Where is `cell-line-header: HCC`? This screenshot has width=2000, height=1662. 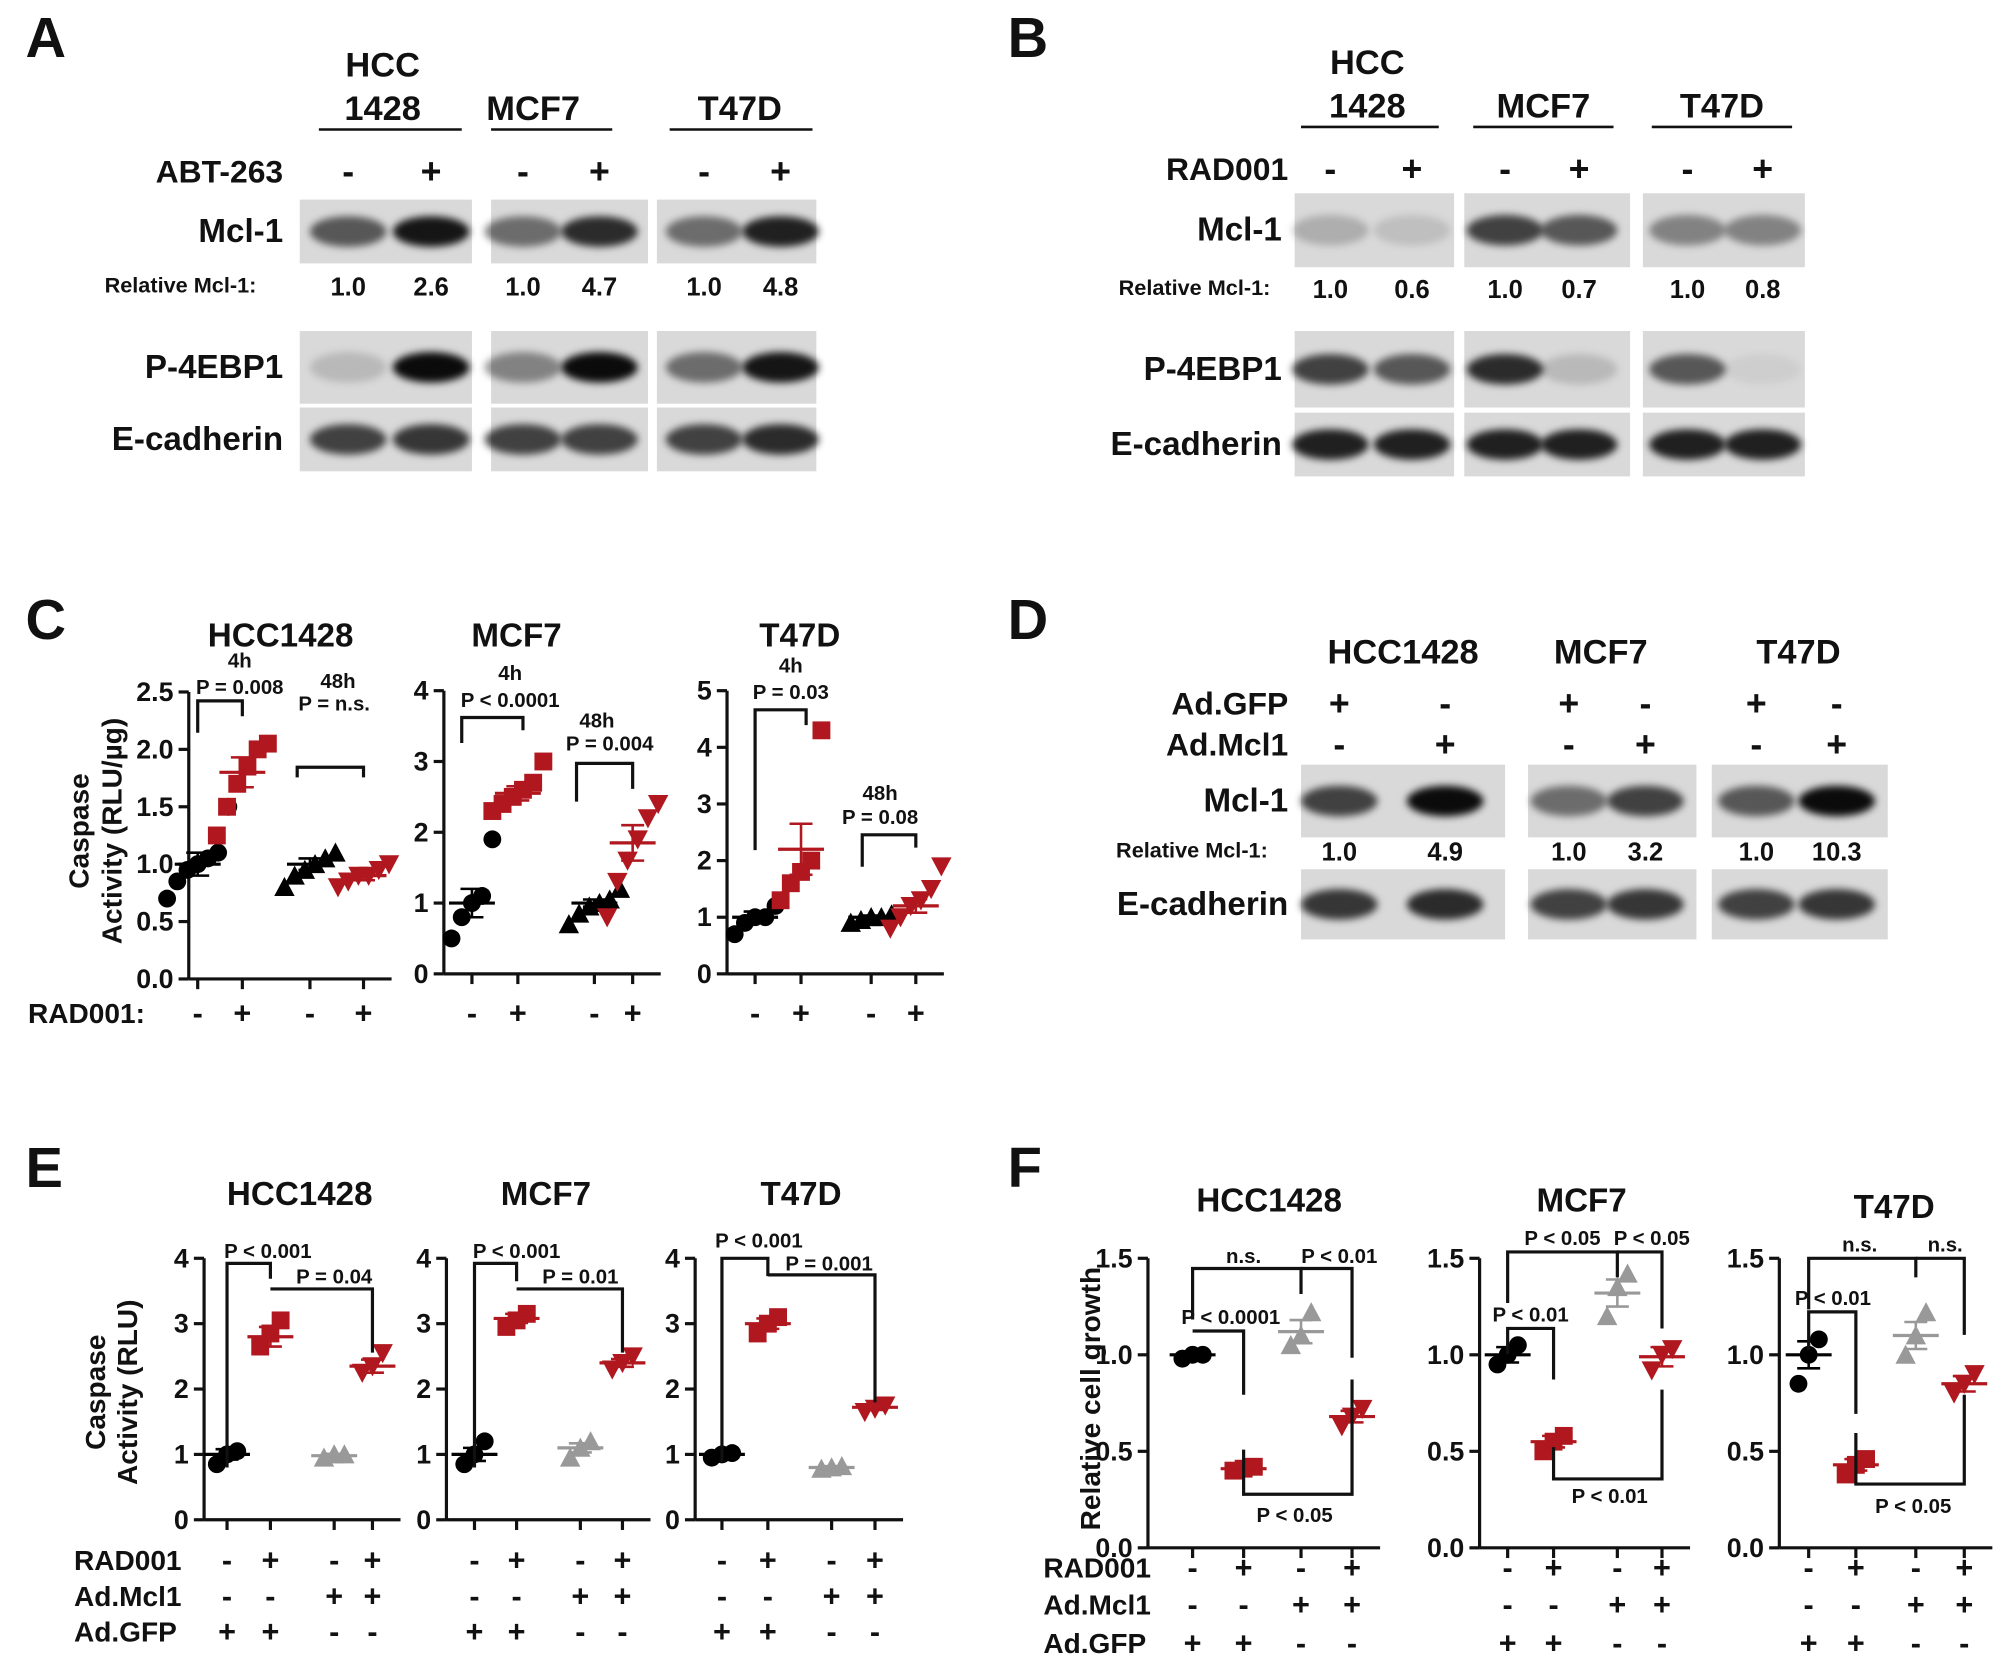
cell-line-header: HCC is located at coordinates (382, 66).